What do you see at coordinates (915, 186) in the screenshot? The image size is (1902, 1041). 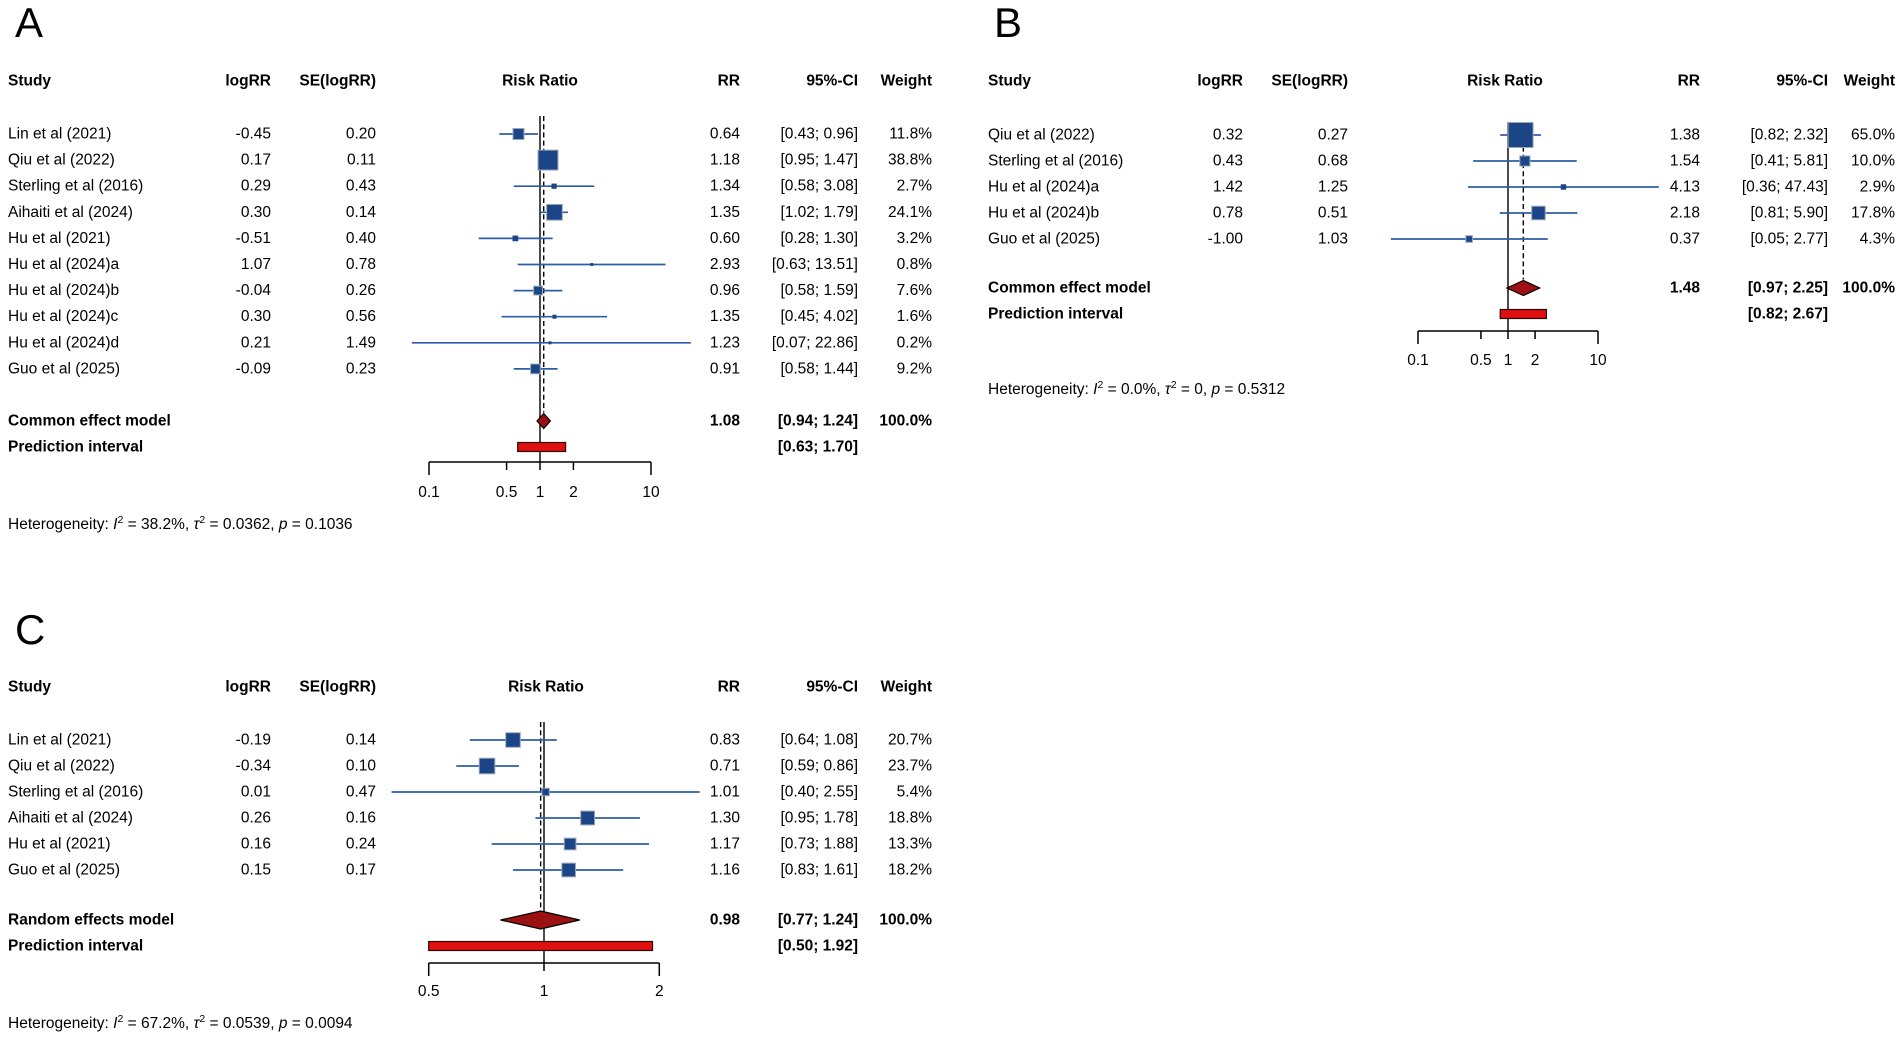 I see `weight-value: 2.7%` at bounding box center [915, 186].